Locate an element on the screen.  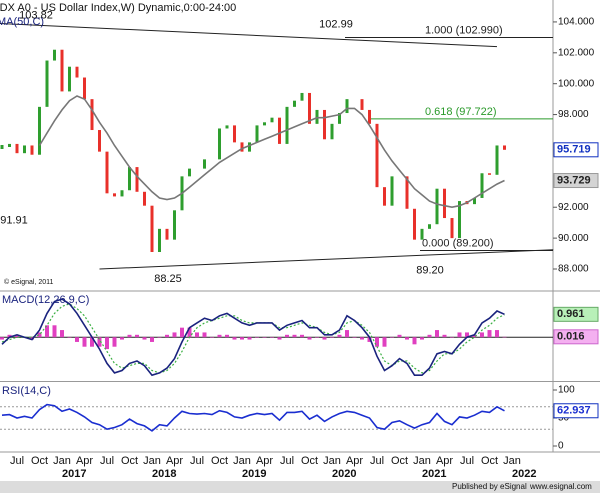
price-annotation: 102.99 is located at coordinates (336, 24).